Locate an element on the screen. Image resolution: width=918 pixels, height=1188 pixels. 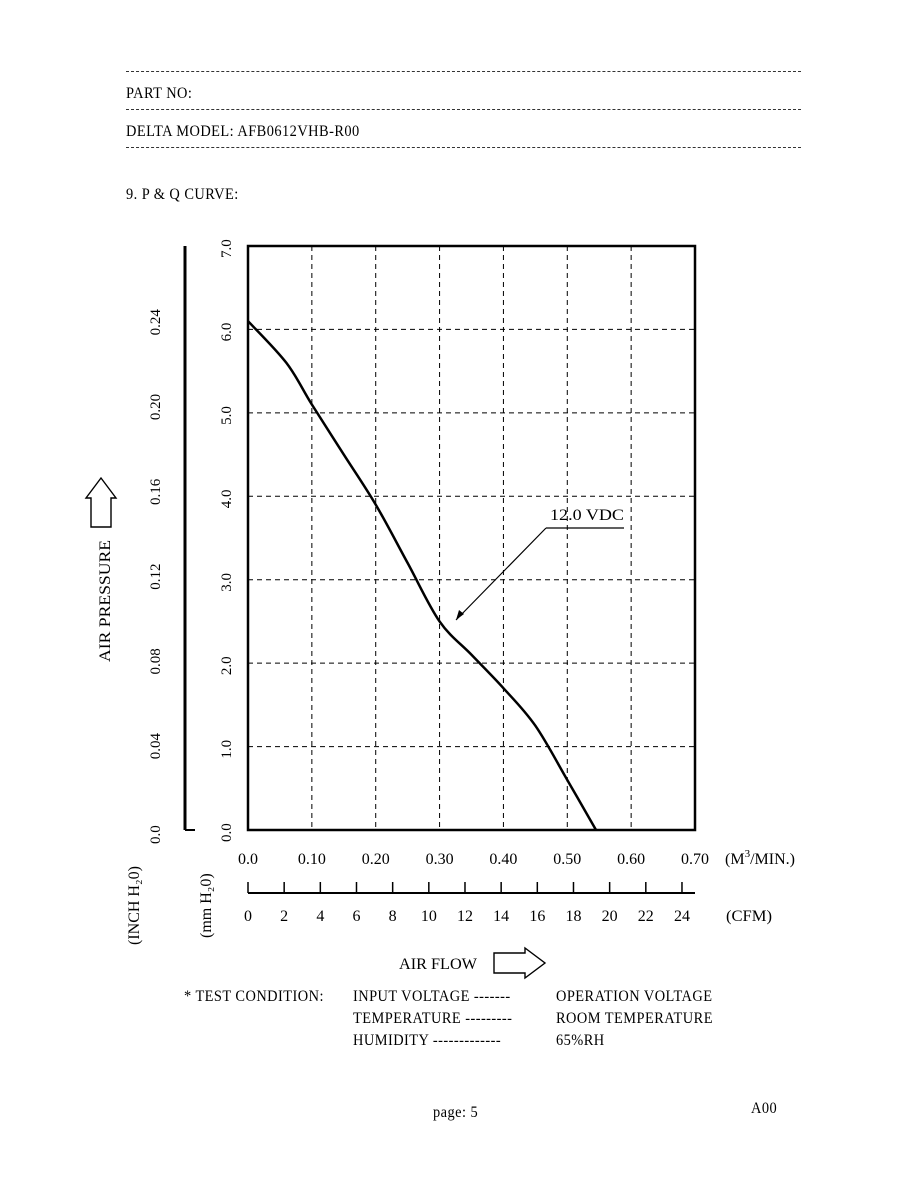
cfm-tick-2: 4 is located at coordinates (320, 916).